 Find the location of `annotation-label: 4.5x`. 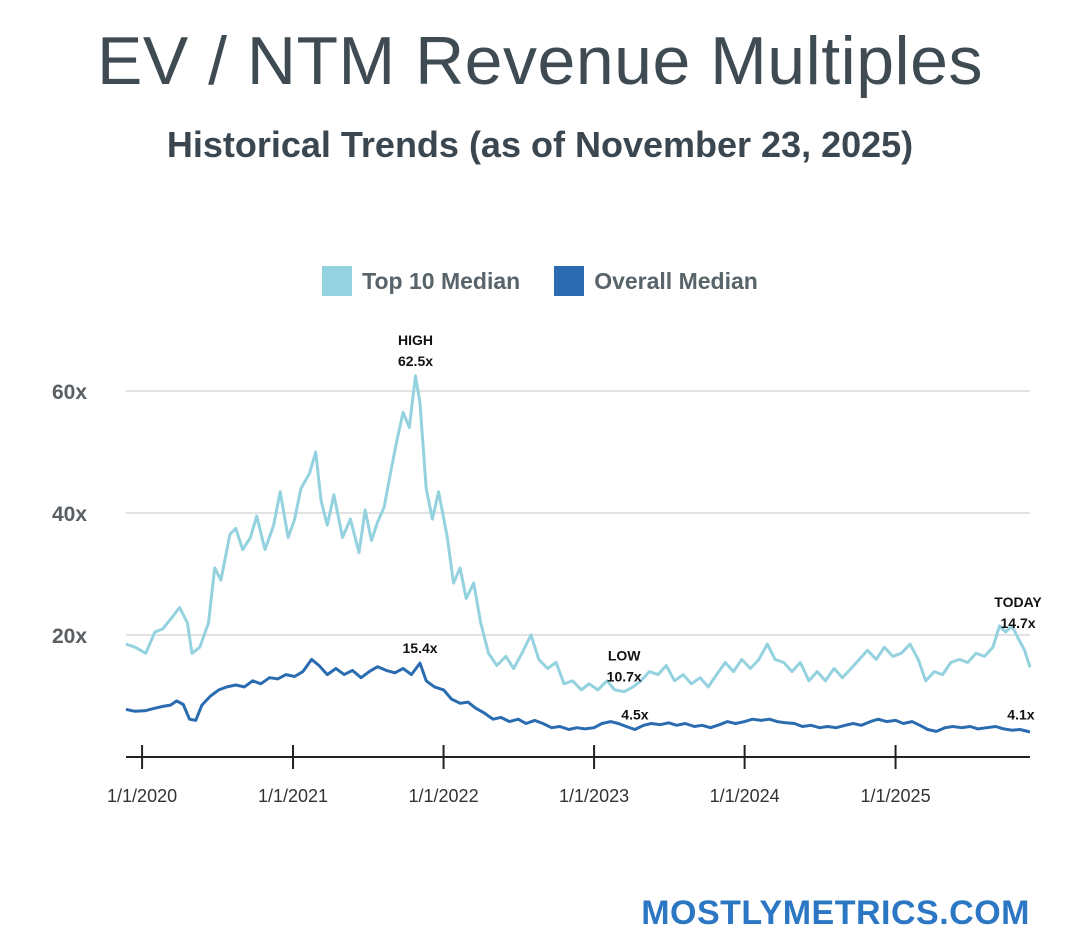

annotation-label: 4.5x is located at coordinates (634, 715).